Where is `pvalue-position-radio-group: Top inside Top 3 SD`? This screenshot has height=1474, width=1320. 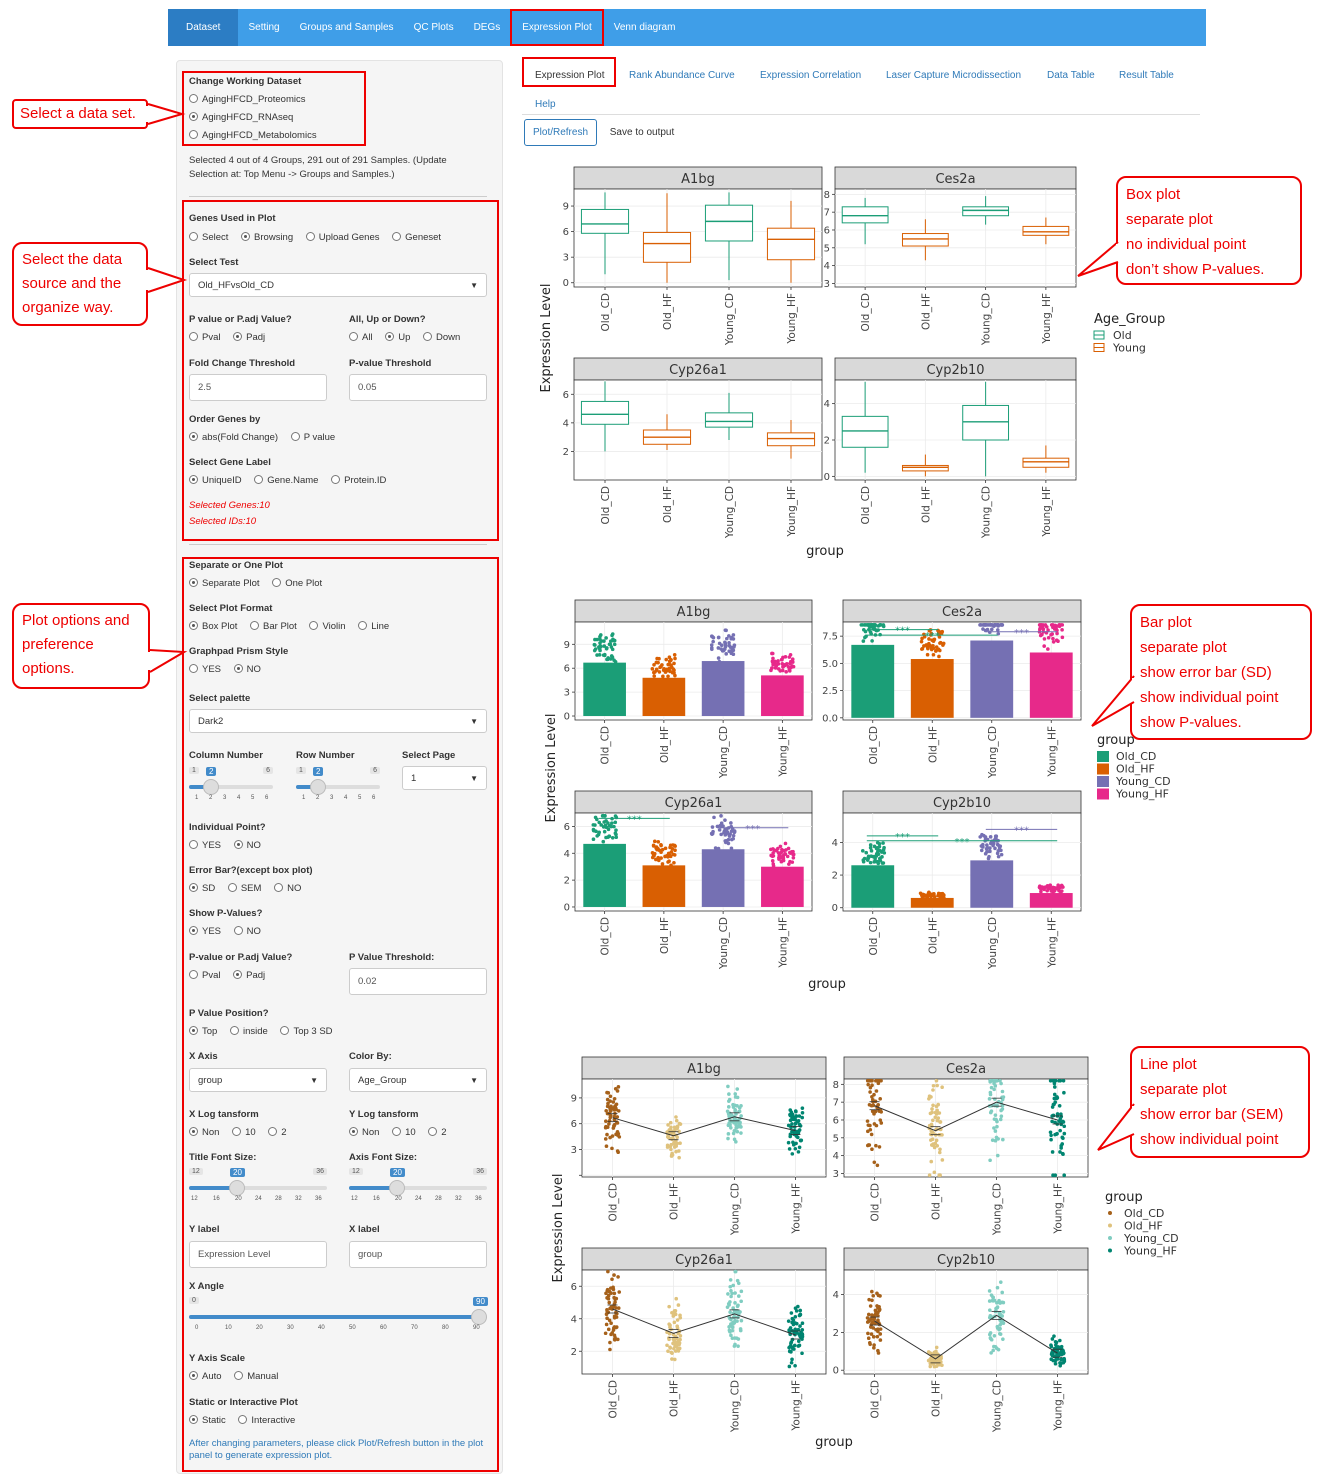
pvalue-position-radio-group: Top inside Top 3 SD is located at coordinates (266, 1031).